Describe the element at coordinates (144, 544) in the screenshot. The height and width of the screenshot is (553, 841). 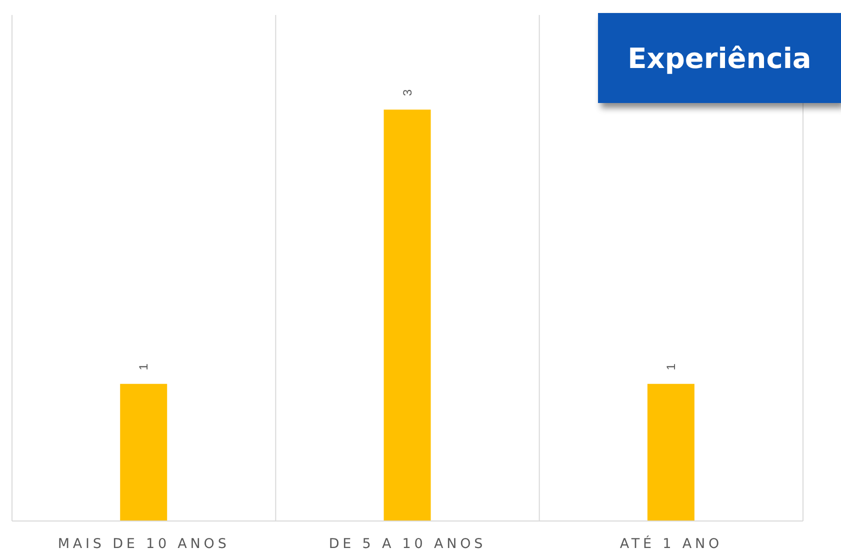
I see `x-tick-label: MAIS DE 10 ANOS` at that location.